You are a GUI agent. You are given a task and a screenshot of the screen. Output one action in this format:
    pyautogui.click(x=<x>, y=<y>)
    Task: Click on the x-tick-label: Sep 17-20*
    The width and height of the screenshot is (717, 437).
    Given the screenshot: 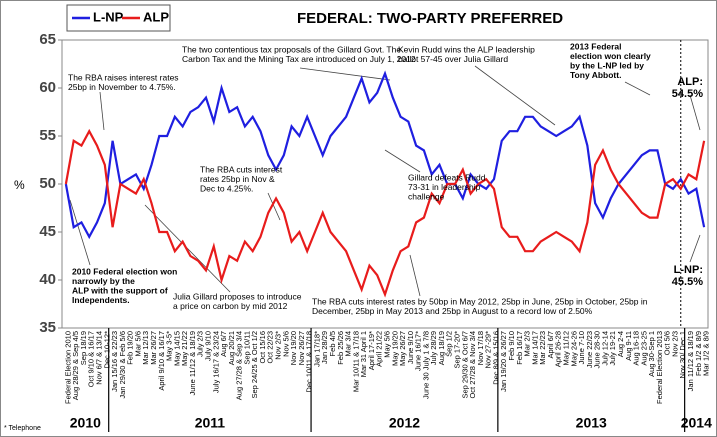 What is the action you would take?
    pyautogui.click(x=457, y=350)
    